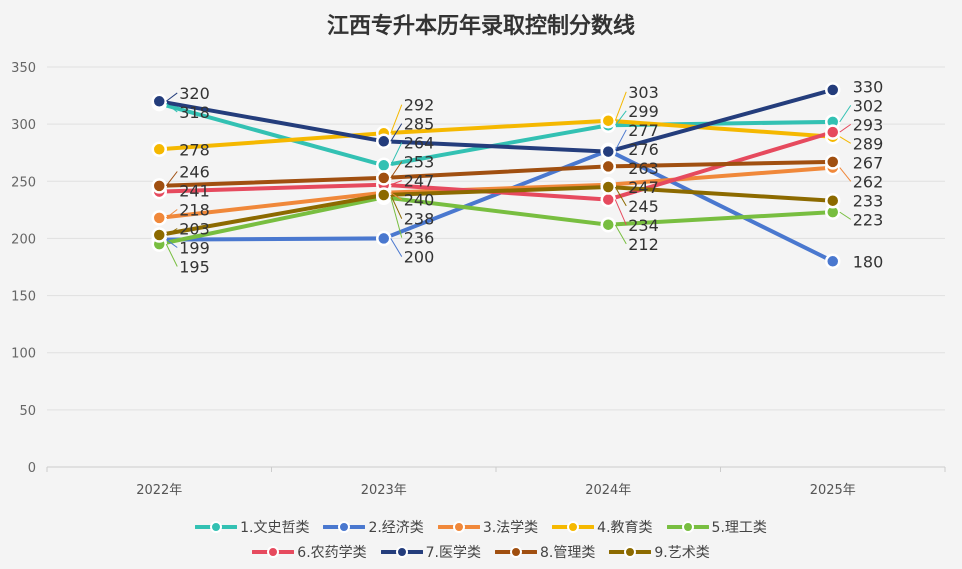 The width and height of the screenshot is (962, 569). I want to click on x-tick-label: 2024年, so click(608, 490).